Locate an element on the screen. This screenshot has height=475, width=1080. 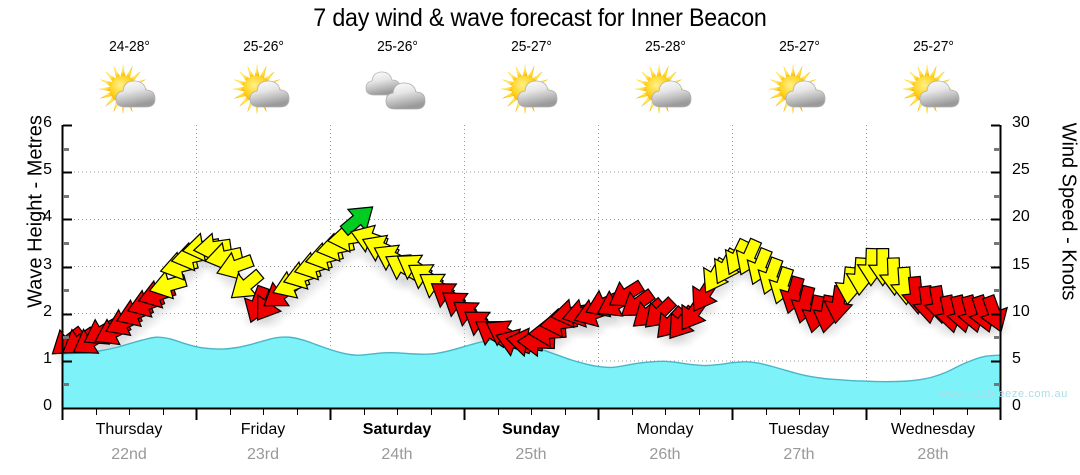
right-axis-tick-label: 10 is located at coordinates (1021, 311).